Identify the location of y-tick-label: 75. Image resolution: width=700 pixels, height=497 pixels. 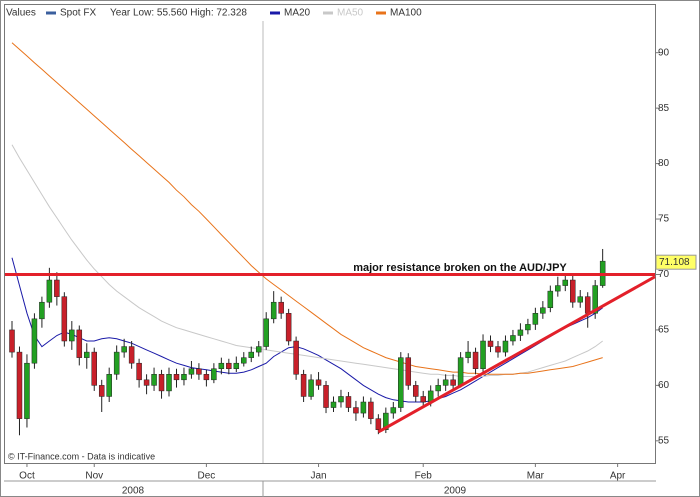
(664, 219).